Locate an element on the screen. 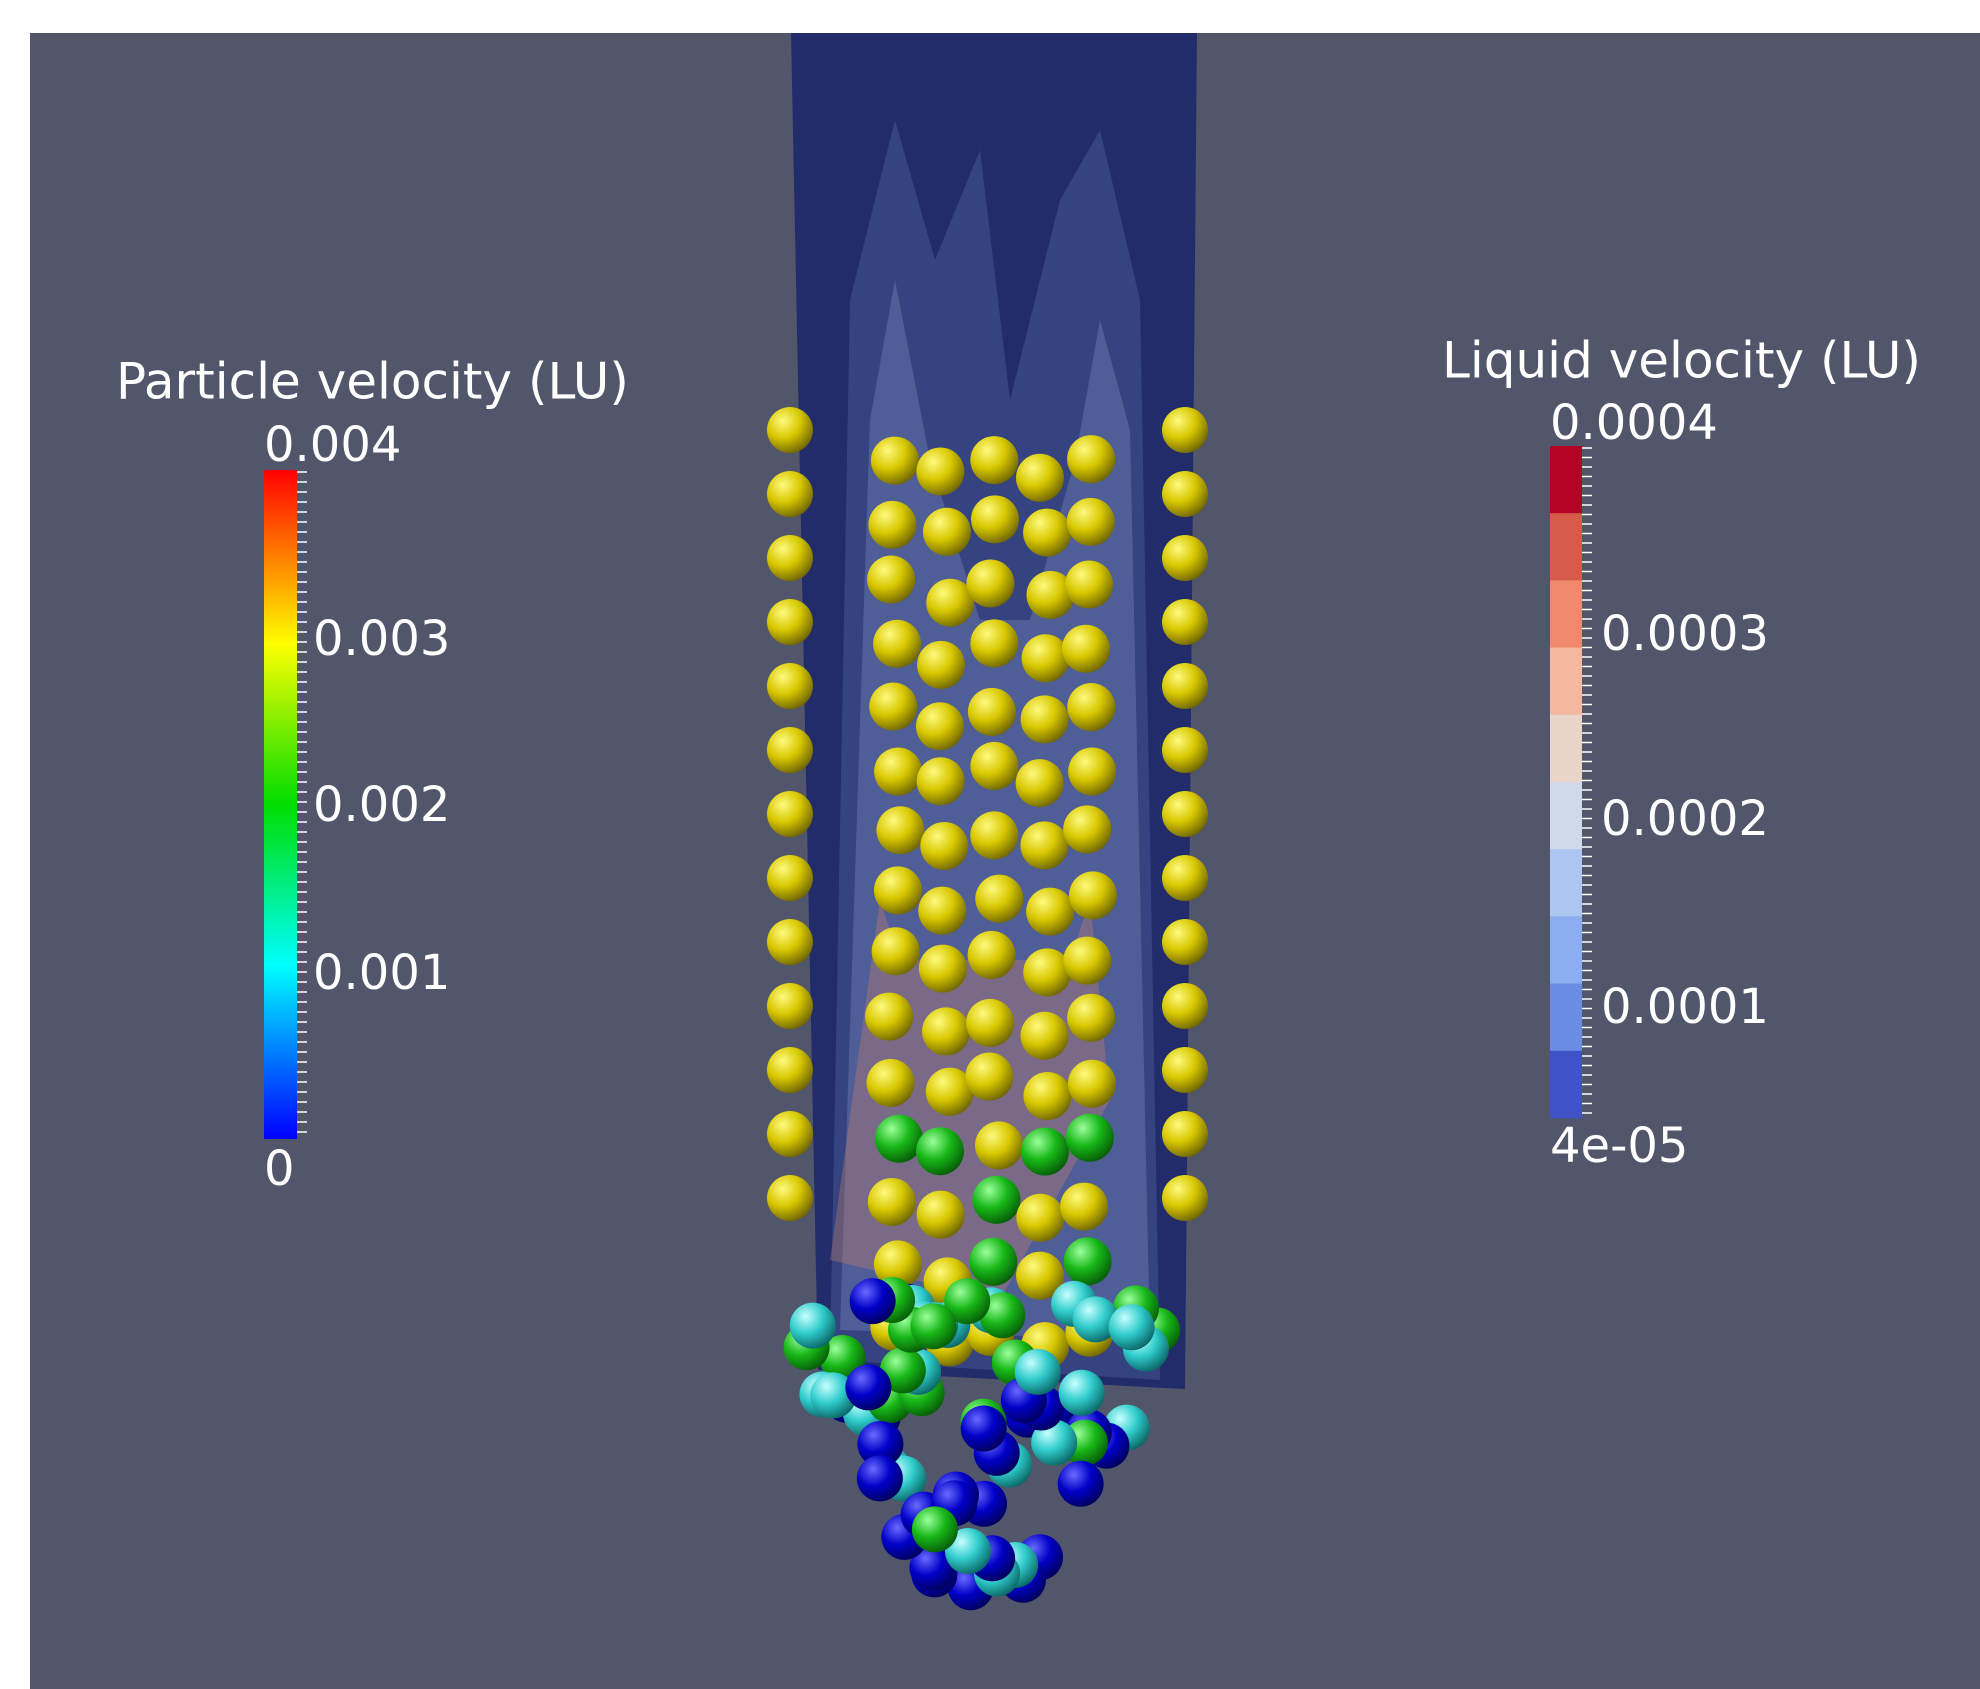 The image size is (1980, 1689). colorbar-label: 0.003 is located at coordinates (381, 639).